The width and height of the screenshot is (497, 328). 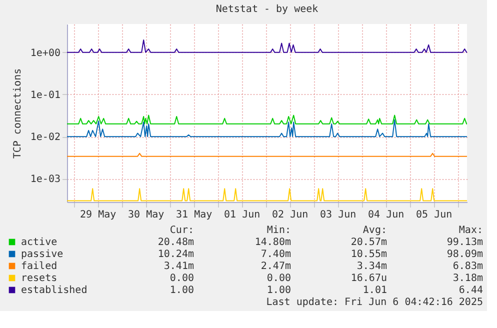 What do you see at coordinates (434, 215) in the screenshot?
I see `x-tick-label: 05 Jun` at bounding box center [434, 215].